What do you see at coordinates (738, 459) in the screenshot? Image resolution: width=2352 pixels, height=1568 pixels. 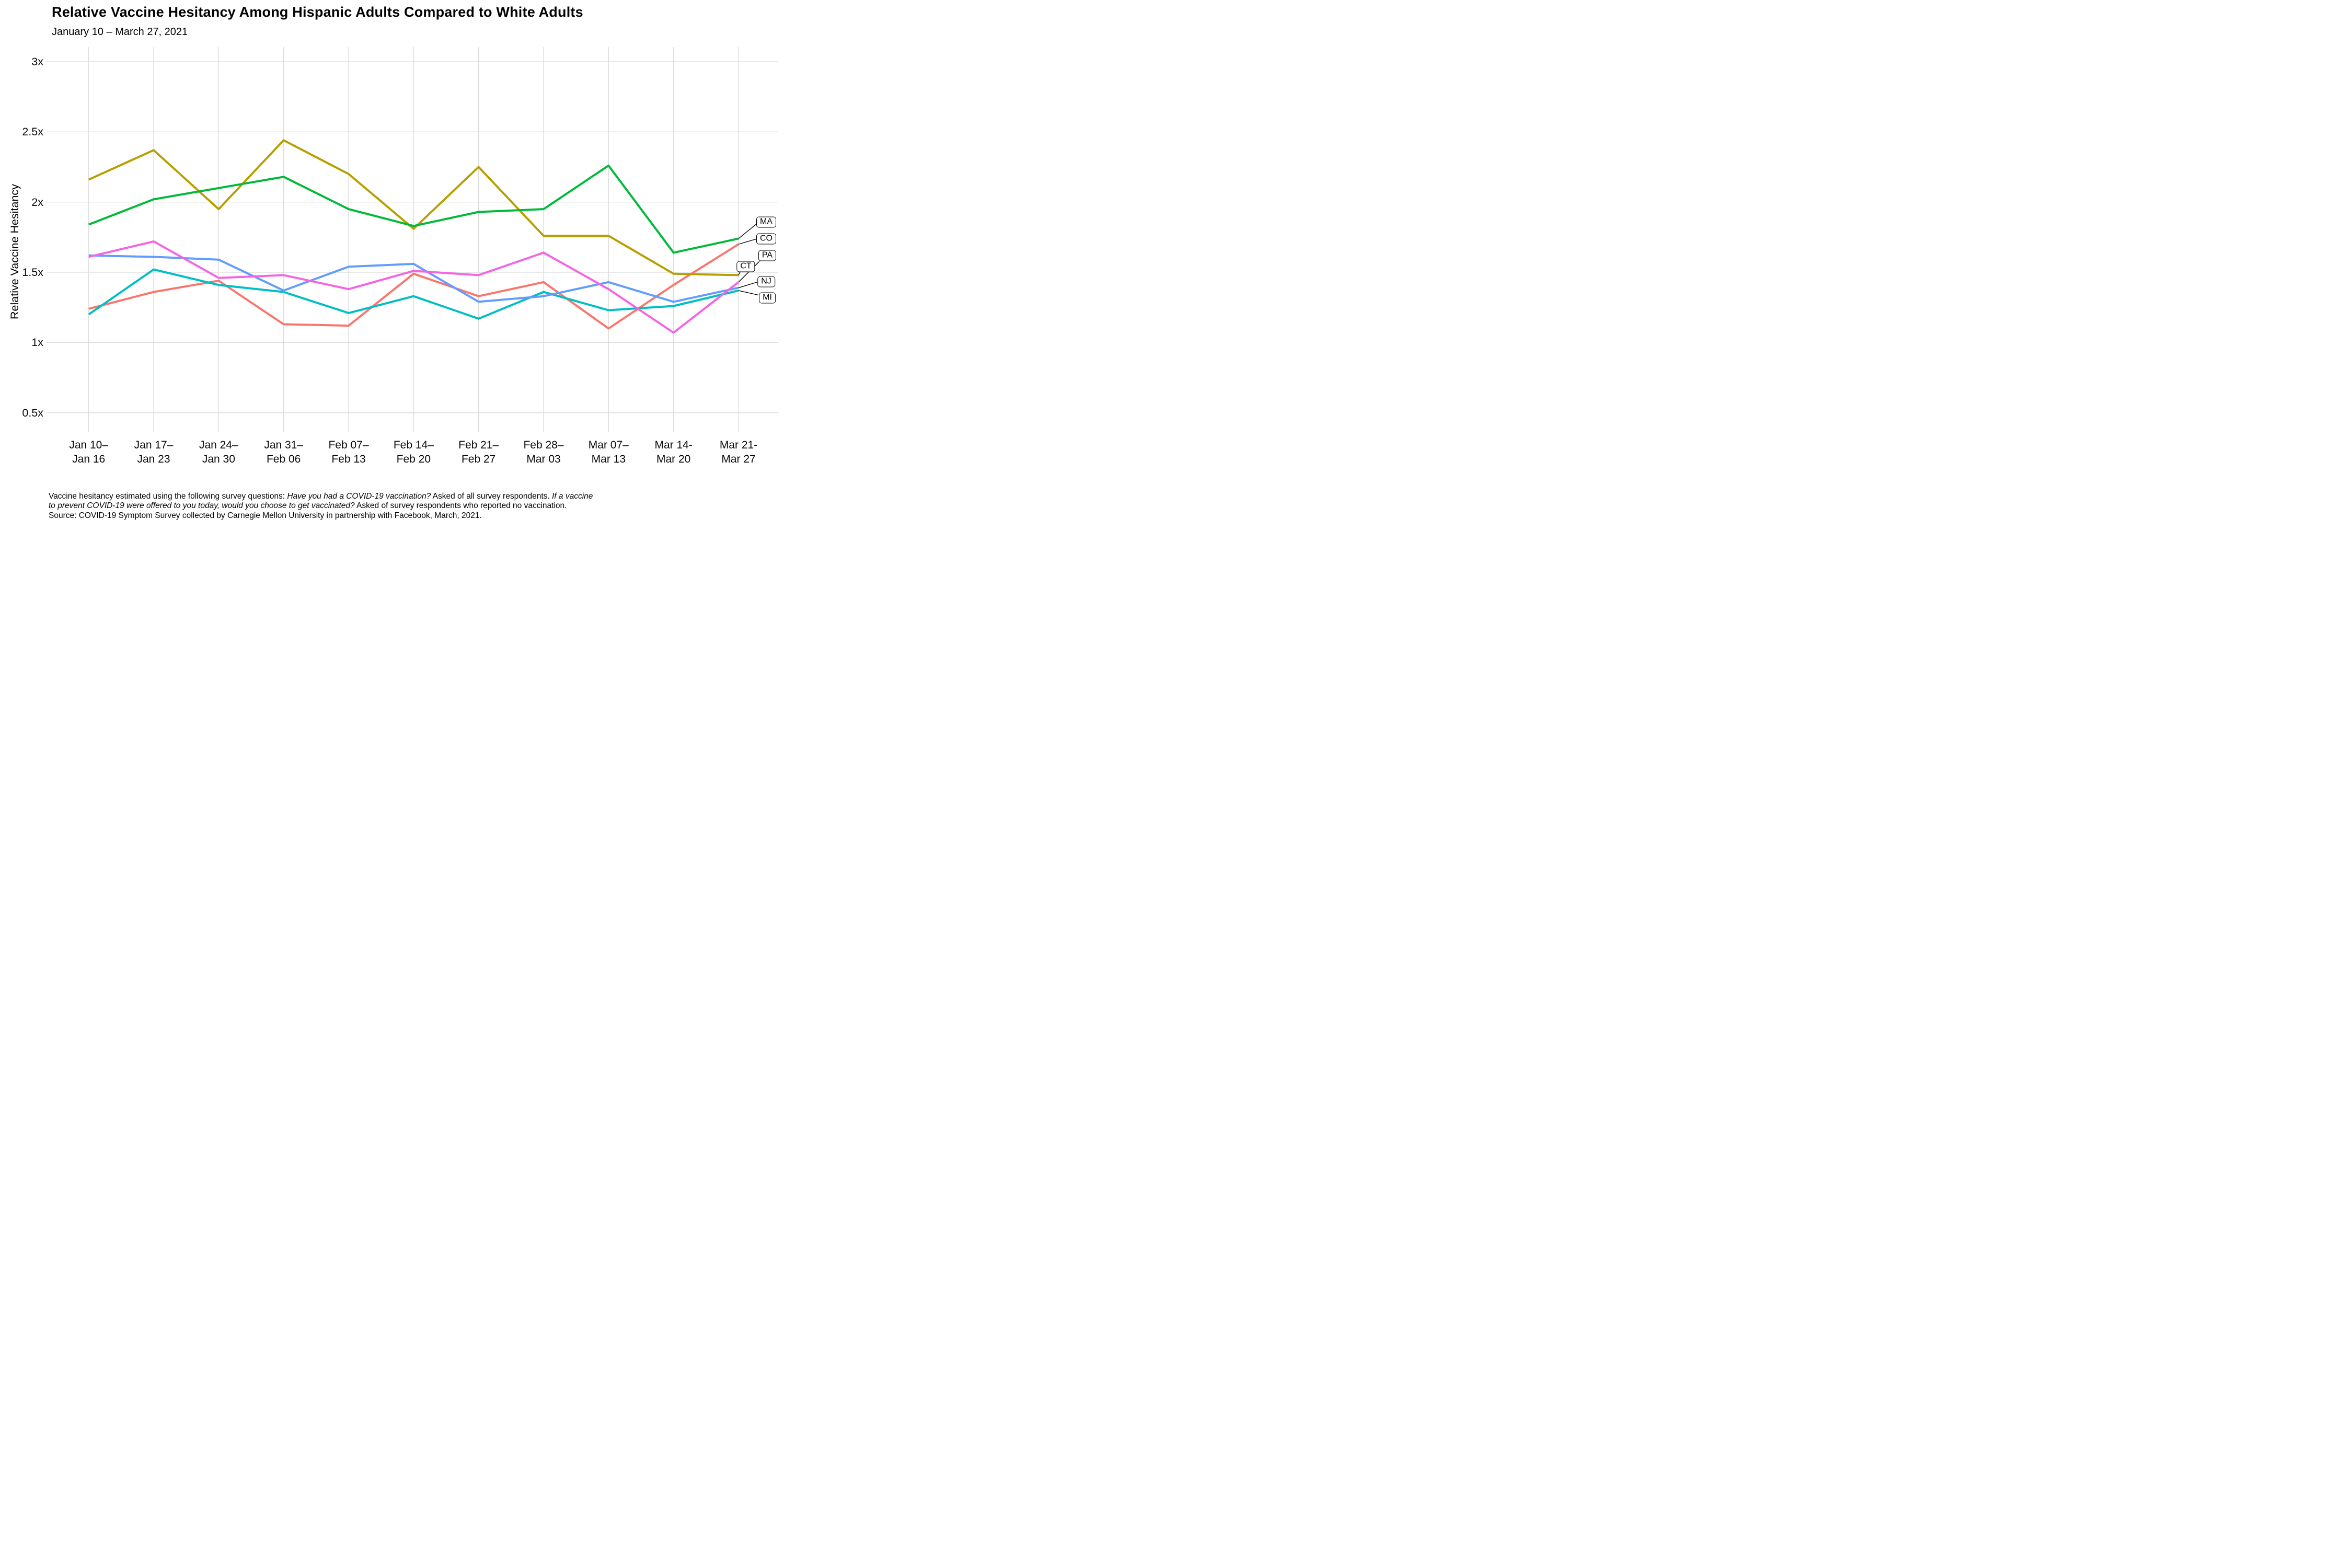 I see `x-tick-line2: Mar 27` at bounding box center [738, 459].